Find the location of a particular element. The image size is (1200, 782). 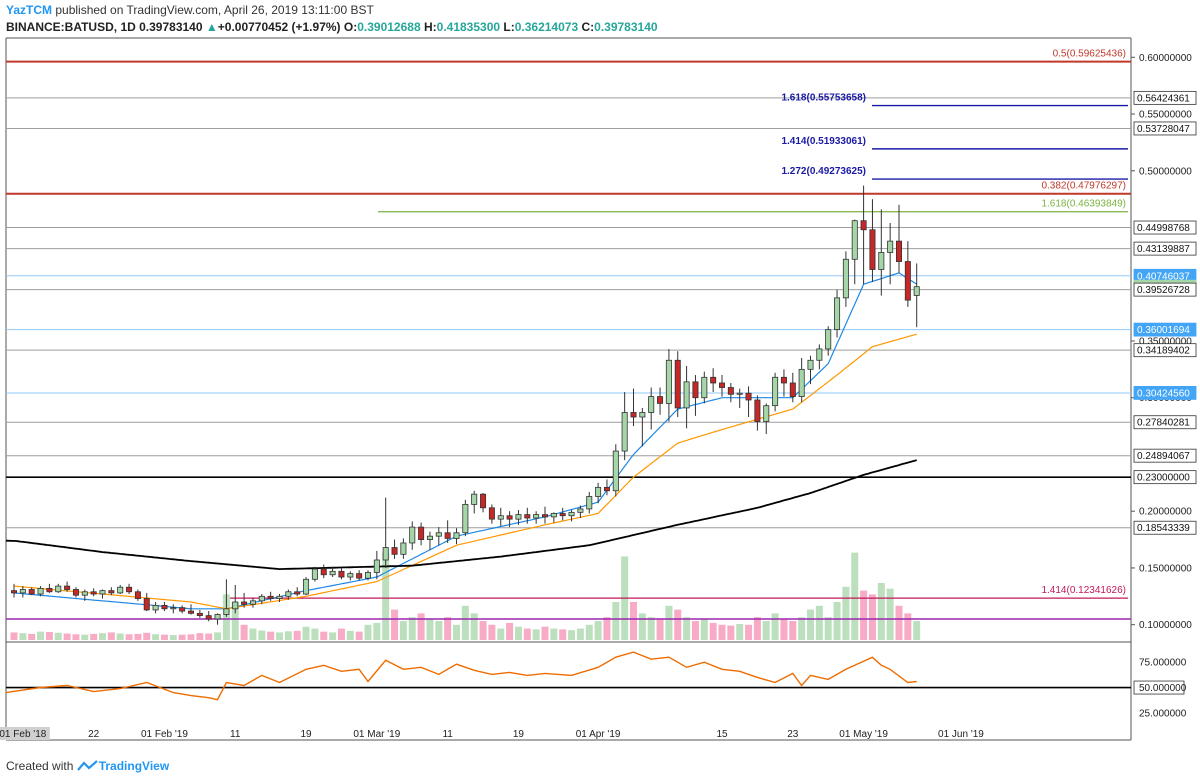

symbol-label: BINANCE:BATUSD, 1D is located at coordinates (71, 27).